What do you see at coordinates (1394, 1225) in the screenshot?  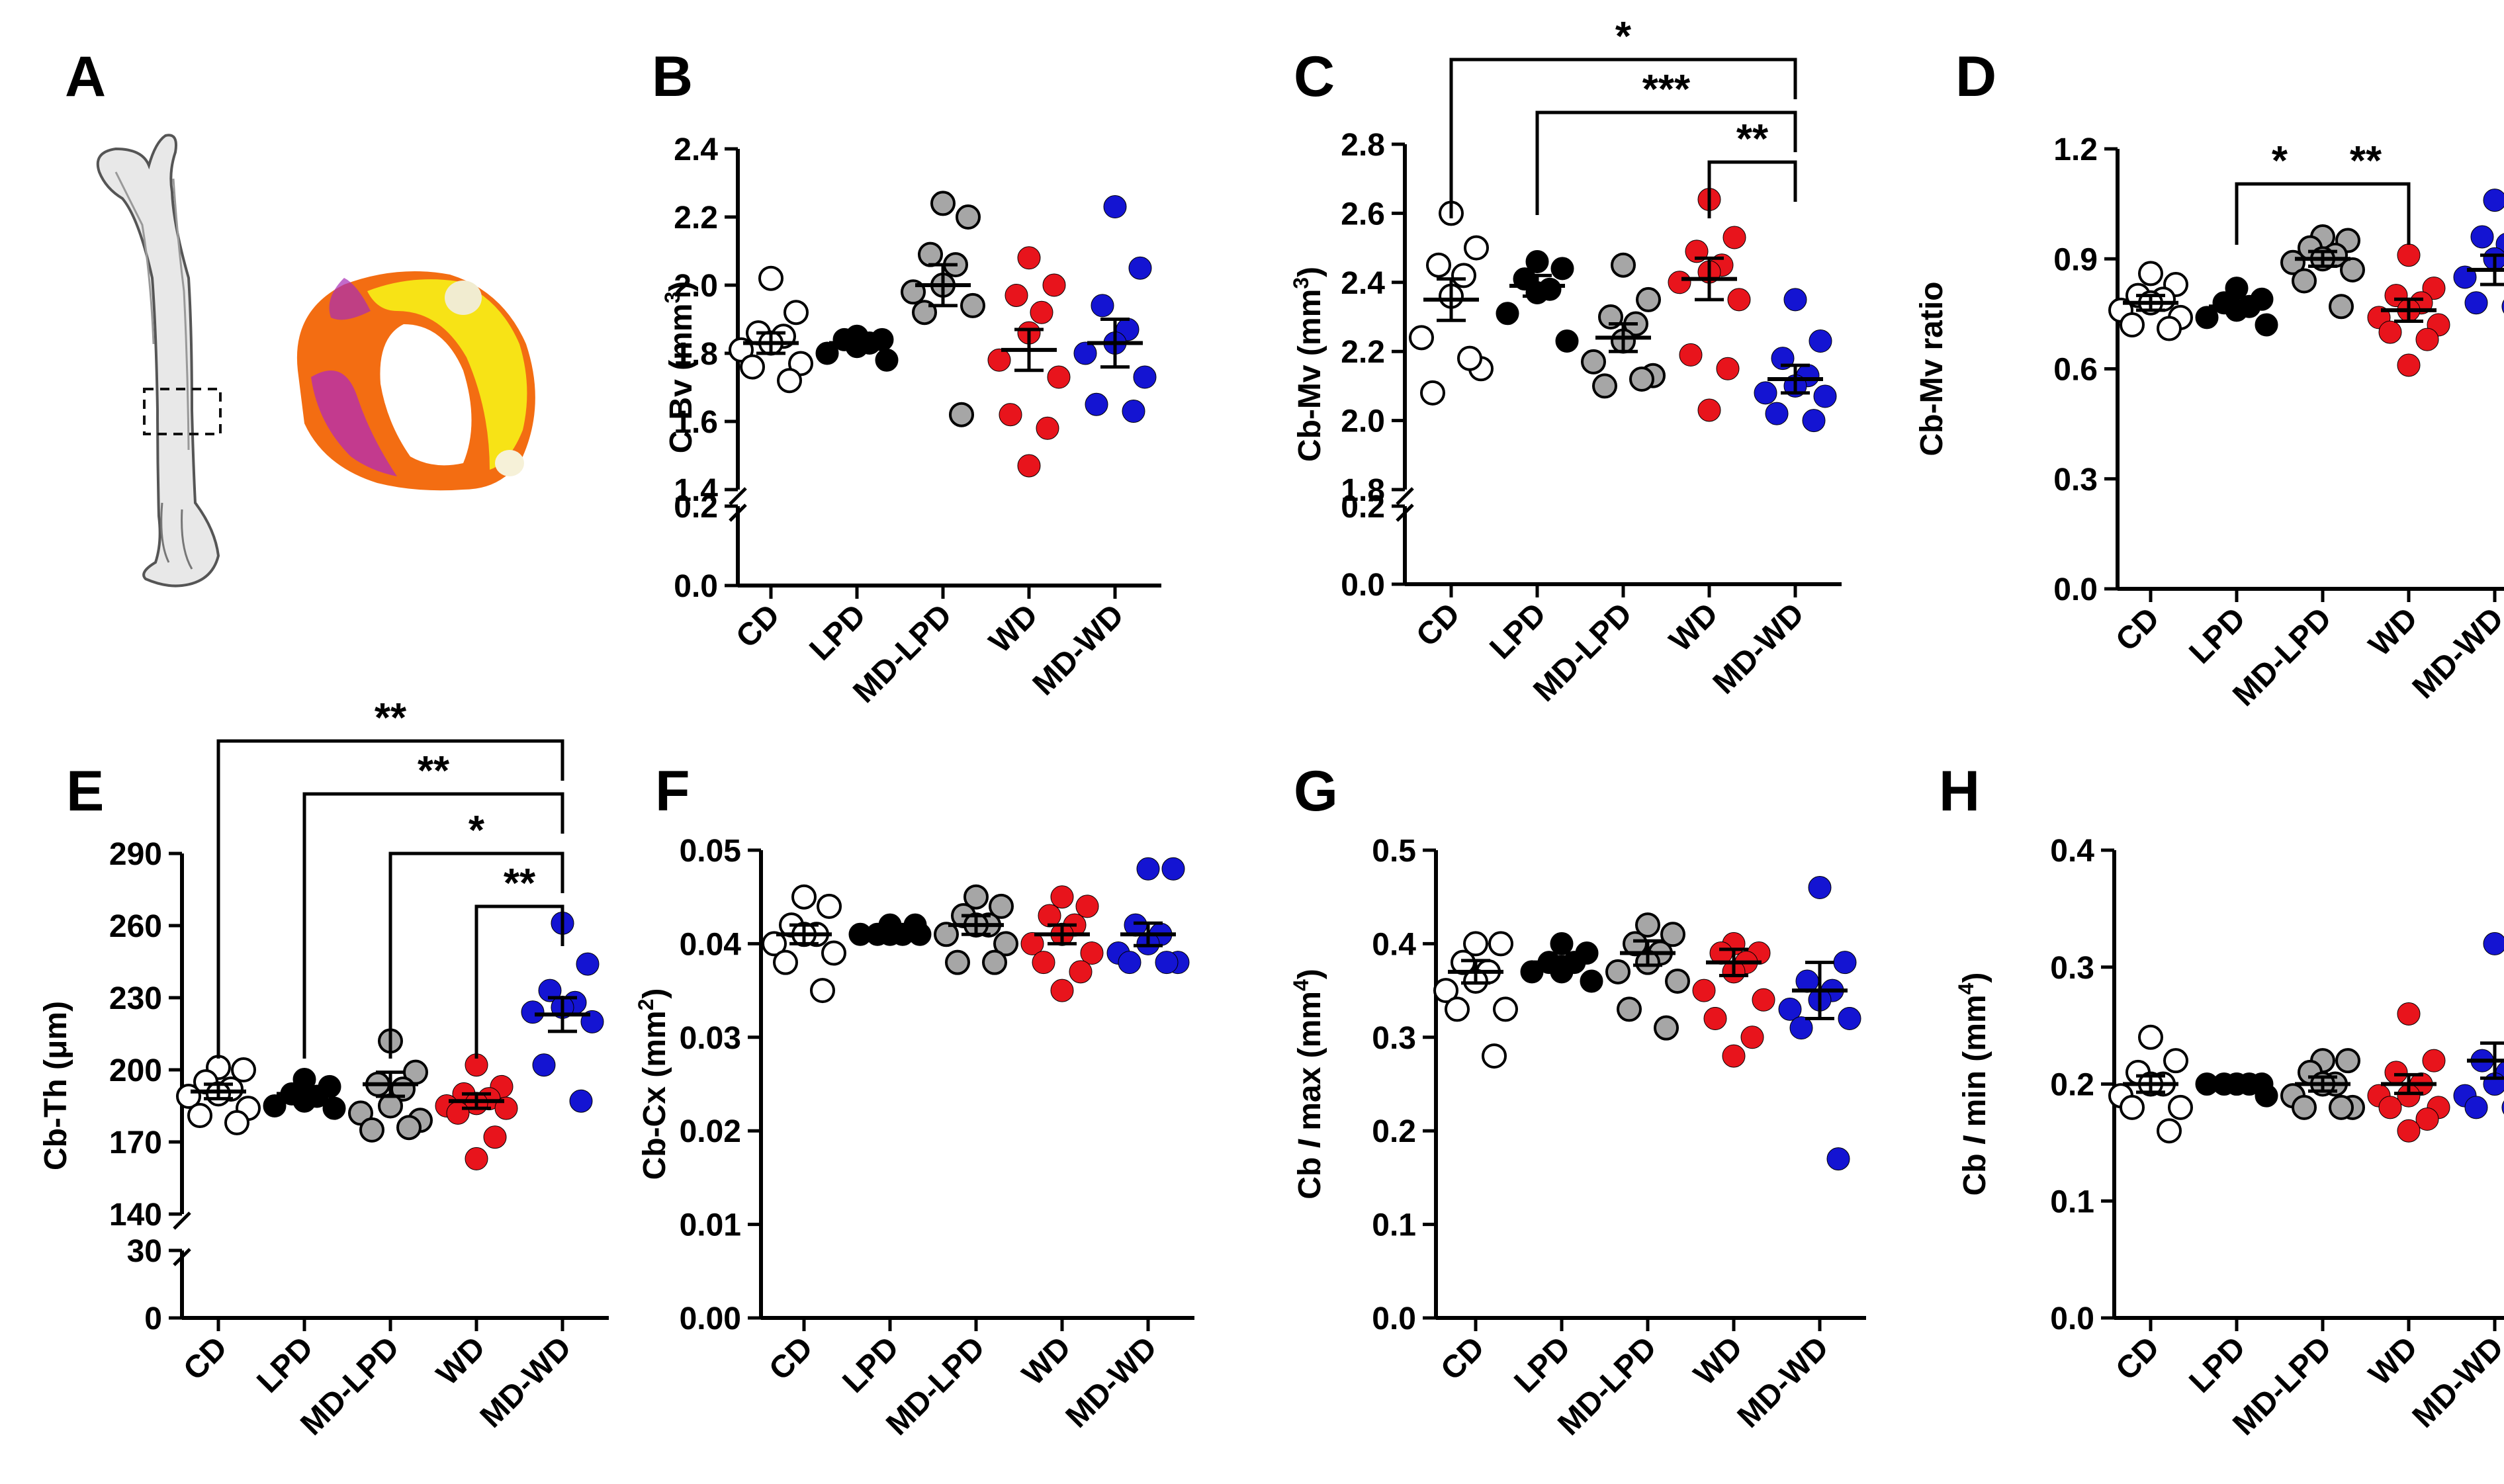 I see `y-tick-label: 0.1` at bounding box center [1394, 1225].